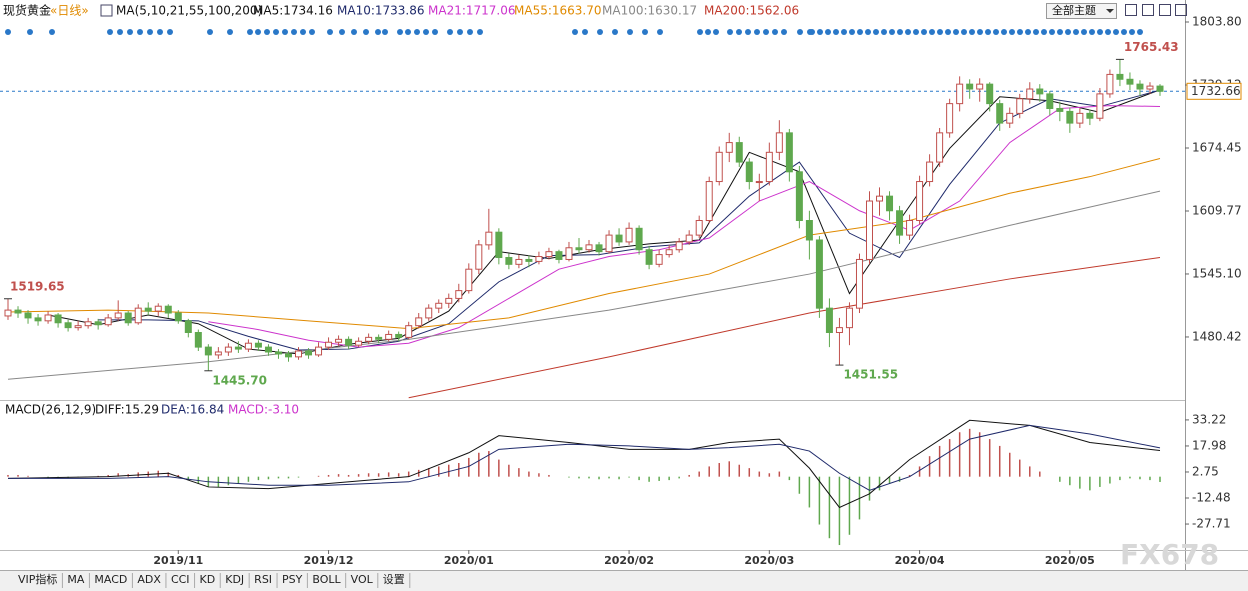  I want to click on theme-select, so click(1081, 11).